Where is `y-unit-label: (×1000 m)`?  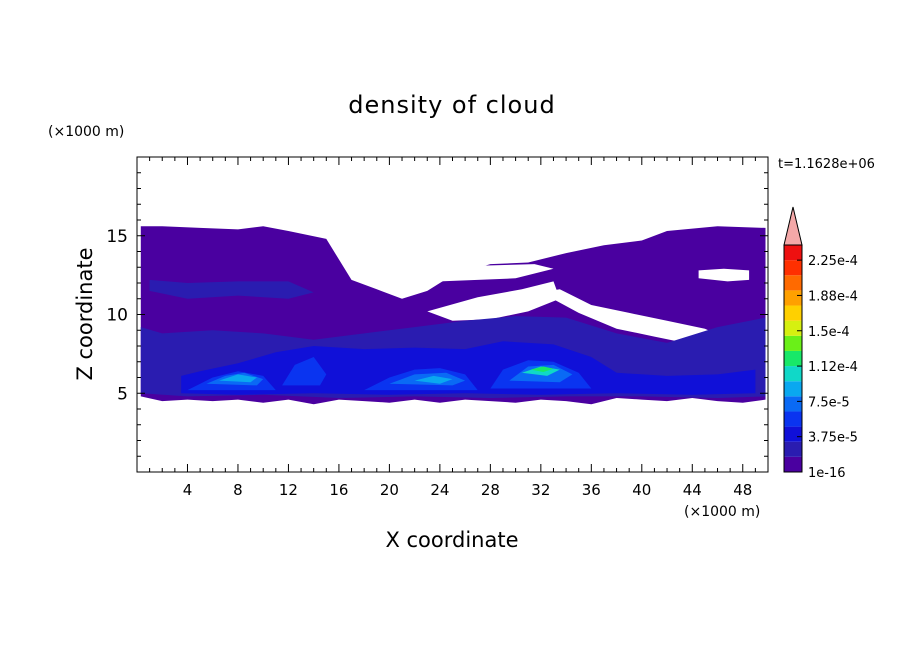
y-unit-label: (×1000 m) is located at coordinates (86, 132).